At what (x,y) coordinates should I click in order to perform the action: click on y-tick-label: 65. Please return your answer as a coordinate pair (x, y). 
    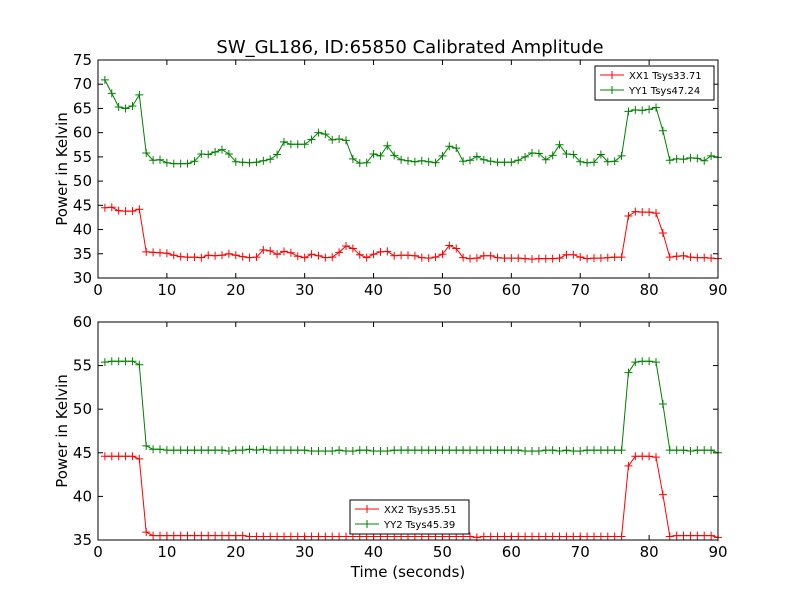
    Looking at the image, I should click on (82, 108).